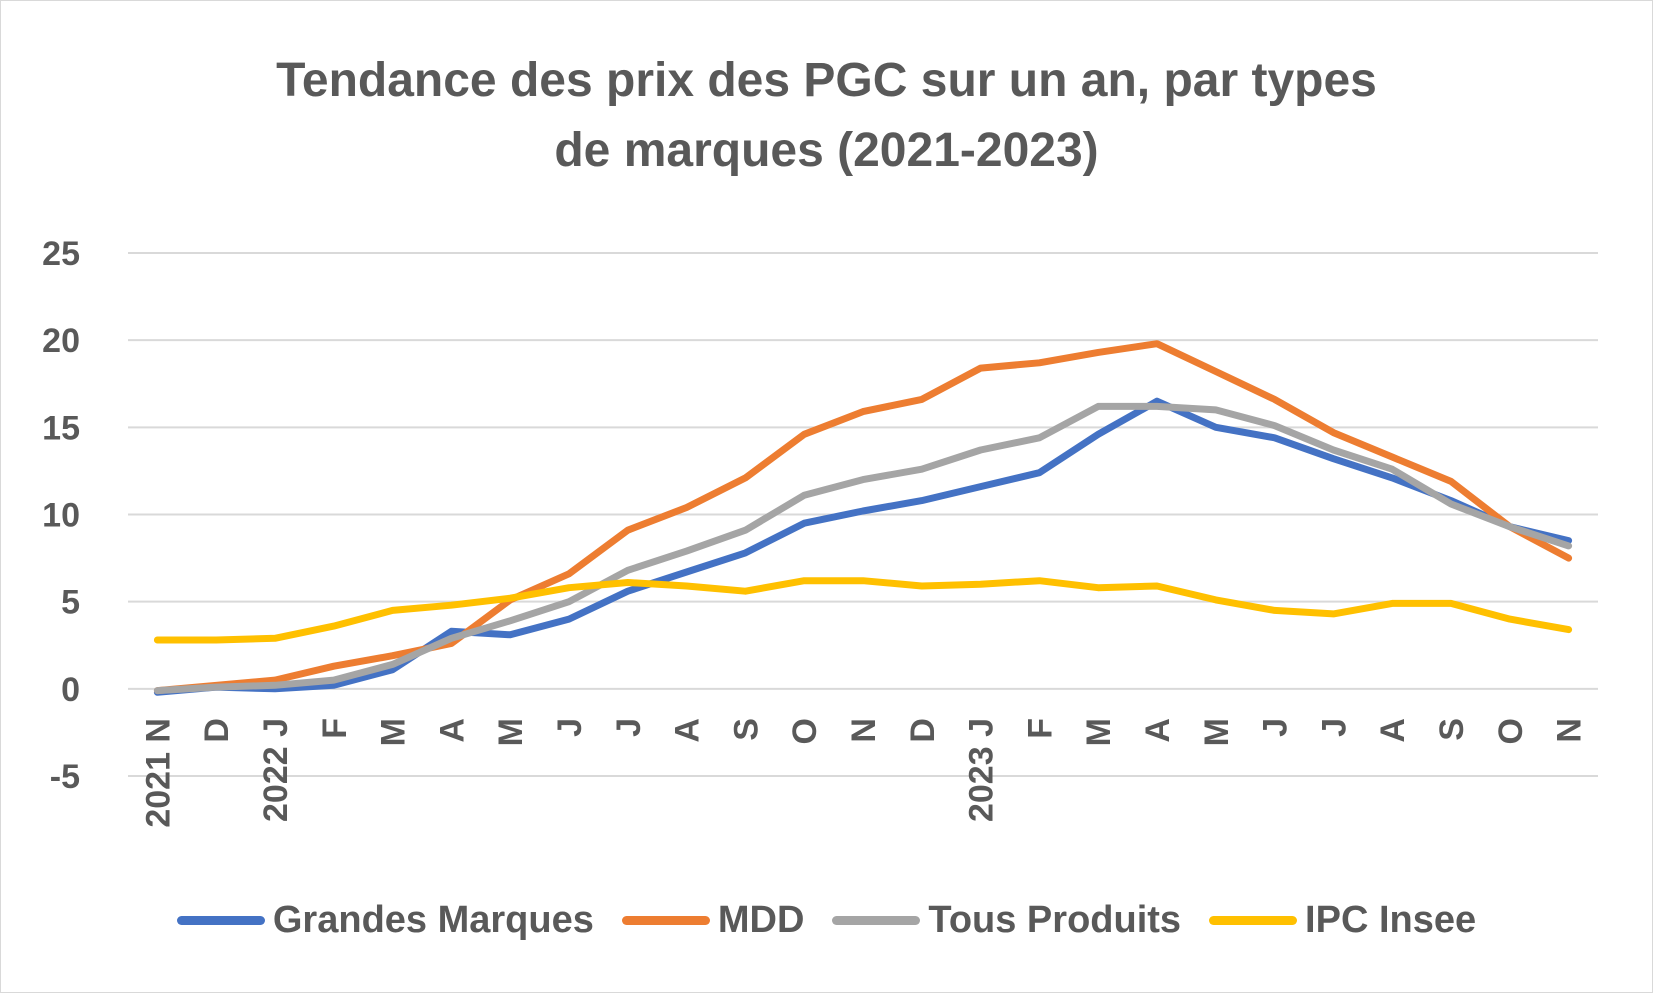 Image resolution: width=1653 pixels, height=993 pixels. Describe the element at coordinates (713, 920) in the screenshot. I see `legend-item: MDD` at that location.